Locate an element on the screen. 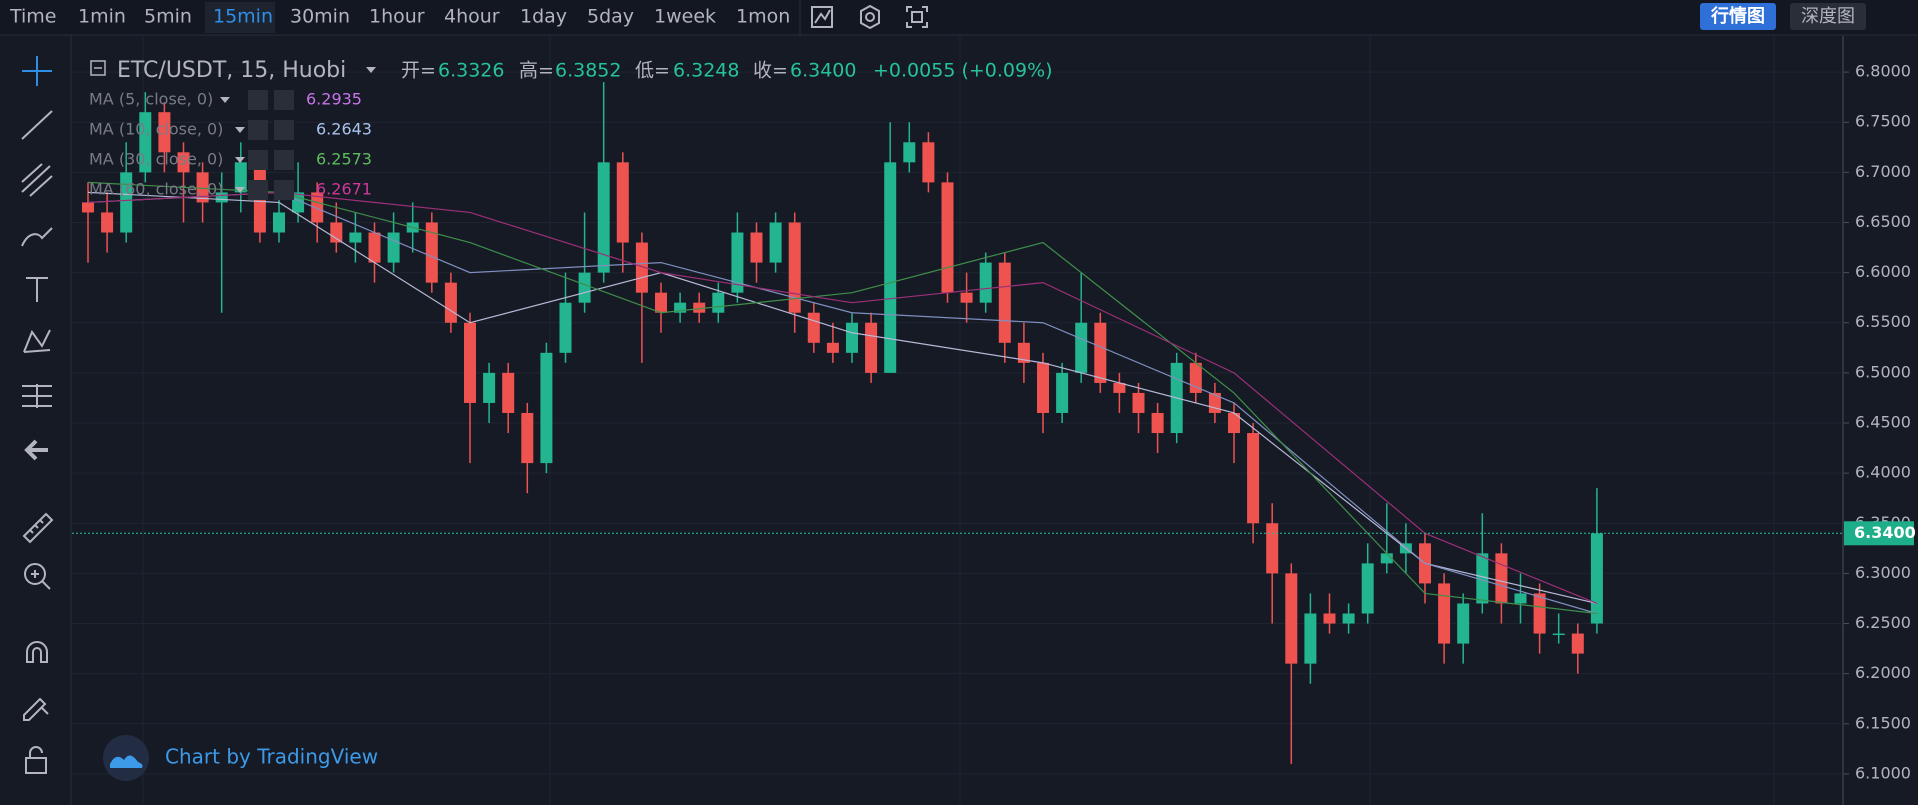 The width and height of the screenshot is (1918, 805). y-tick-label: 6.1500 is located at coordinates (1883, 722).